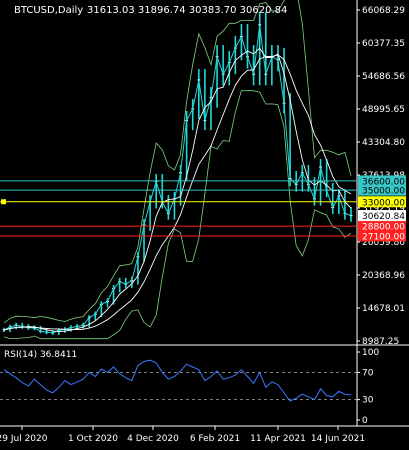  I want to click on level-label: 35000.00, so click(383, 192).